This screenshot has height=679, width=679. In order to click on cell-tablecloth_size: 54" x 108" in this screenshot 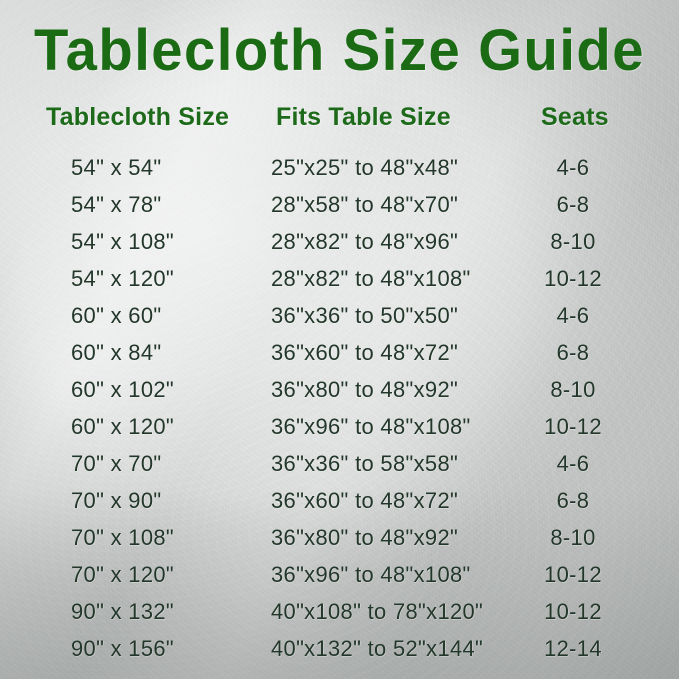, I will do `click(123, 241)`.